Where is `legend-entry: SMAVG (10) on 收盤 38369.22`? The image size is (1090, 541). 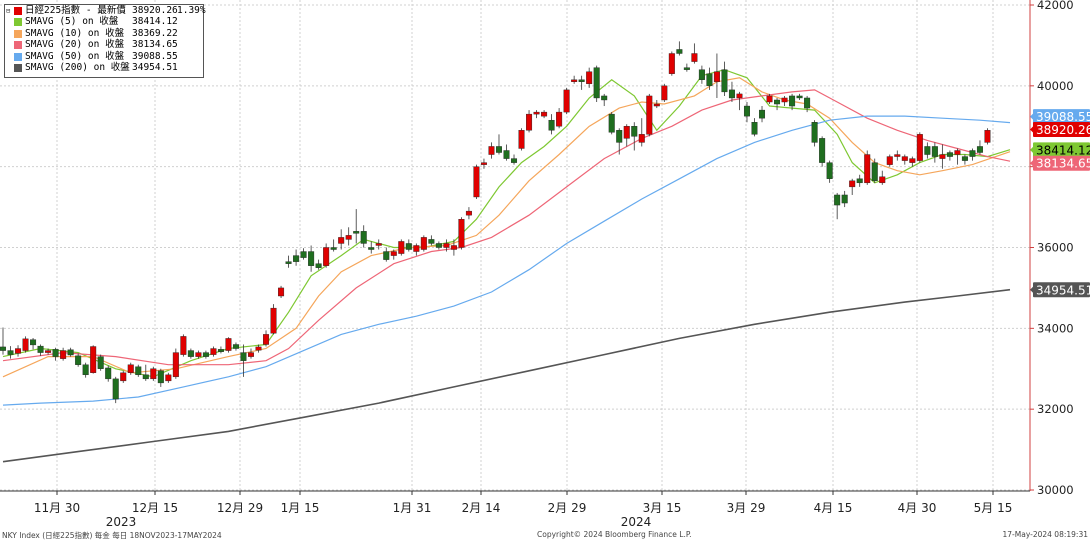
legend-entry: SMAVG (10) on 收盤 38369.22 is located at coordinates (104, 33).